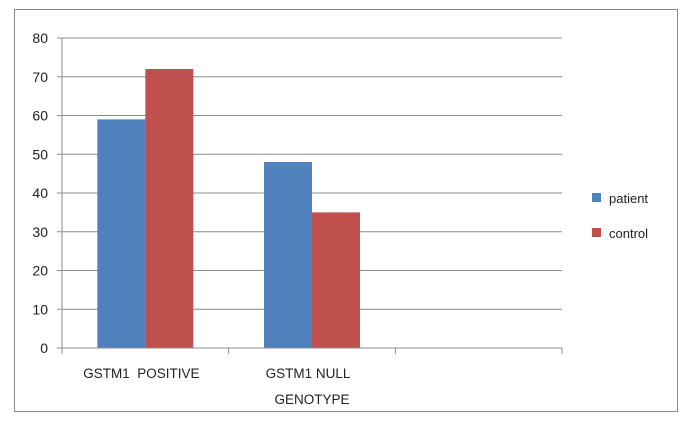 This screenshot has width=694, height=423. What do you see at coordinates (40, 116) in the screenshot?
I see `y-tick-label: 60` at bounding box center [40, 116].